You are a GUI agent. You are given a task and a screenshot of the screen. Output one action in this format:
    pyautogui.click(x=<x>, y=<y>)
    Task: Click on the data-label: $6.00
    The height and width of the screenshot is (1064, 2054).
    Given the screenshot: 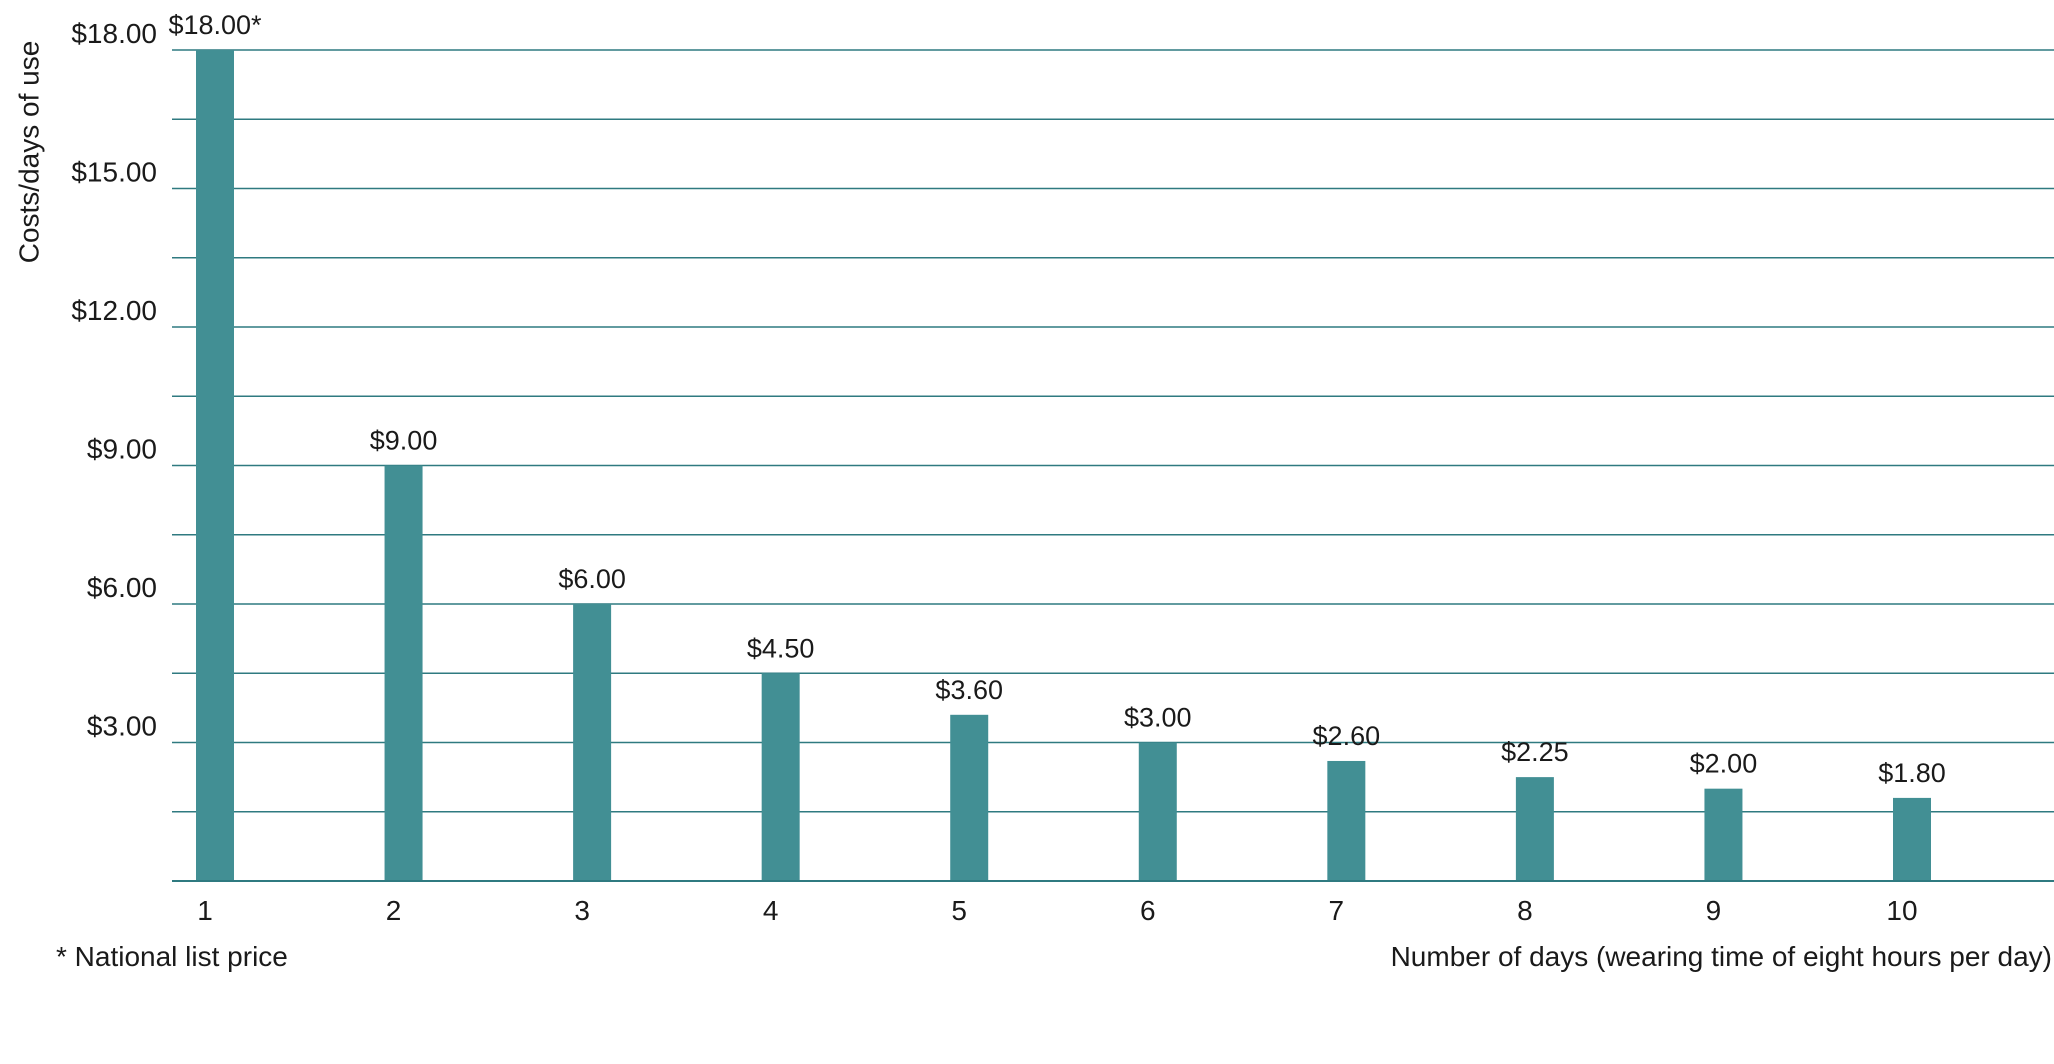 What is the action you would take?
    pyautogui.click(x=592, y=579)
    